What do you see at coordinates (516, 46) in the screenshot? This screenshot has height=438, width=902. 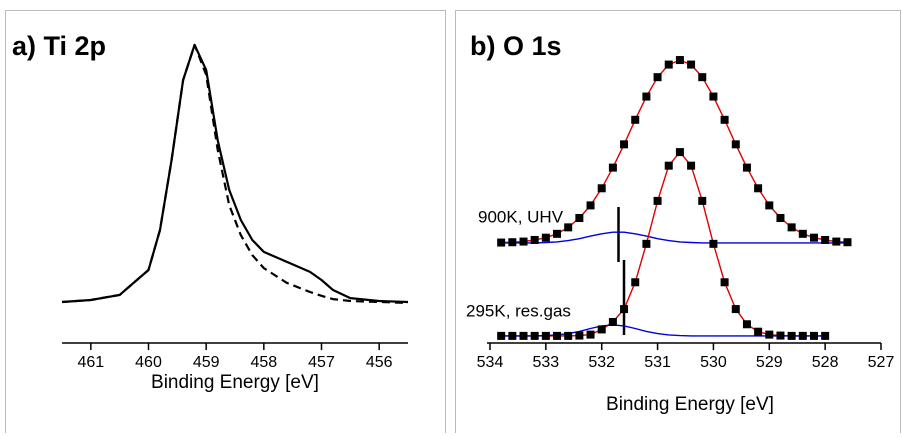 I see `panel-title: b) O 1s` at bounding box center [516, 46].